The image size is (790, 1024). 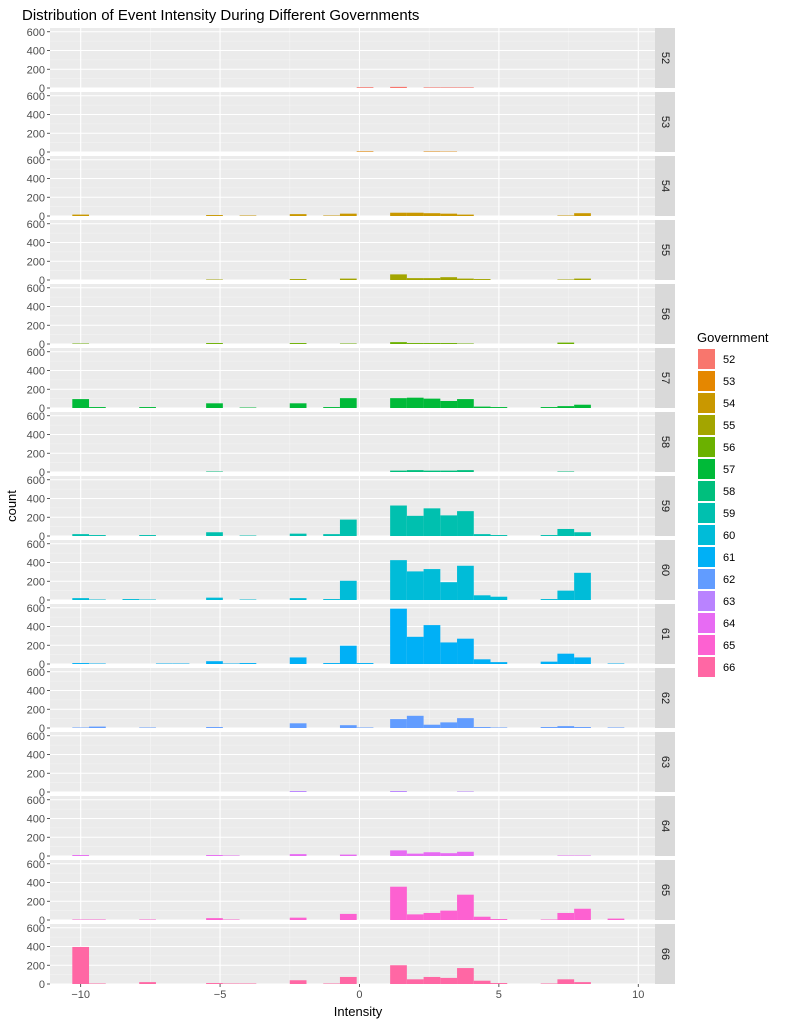 What do you see at coordinates (716, 469) in the screenshot?
I see `legend-item-57: 57` at bounding box center [716, 469].